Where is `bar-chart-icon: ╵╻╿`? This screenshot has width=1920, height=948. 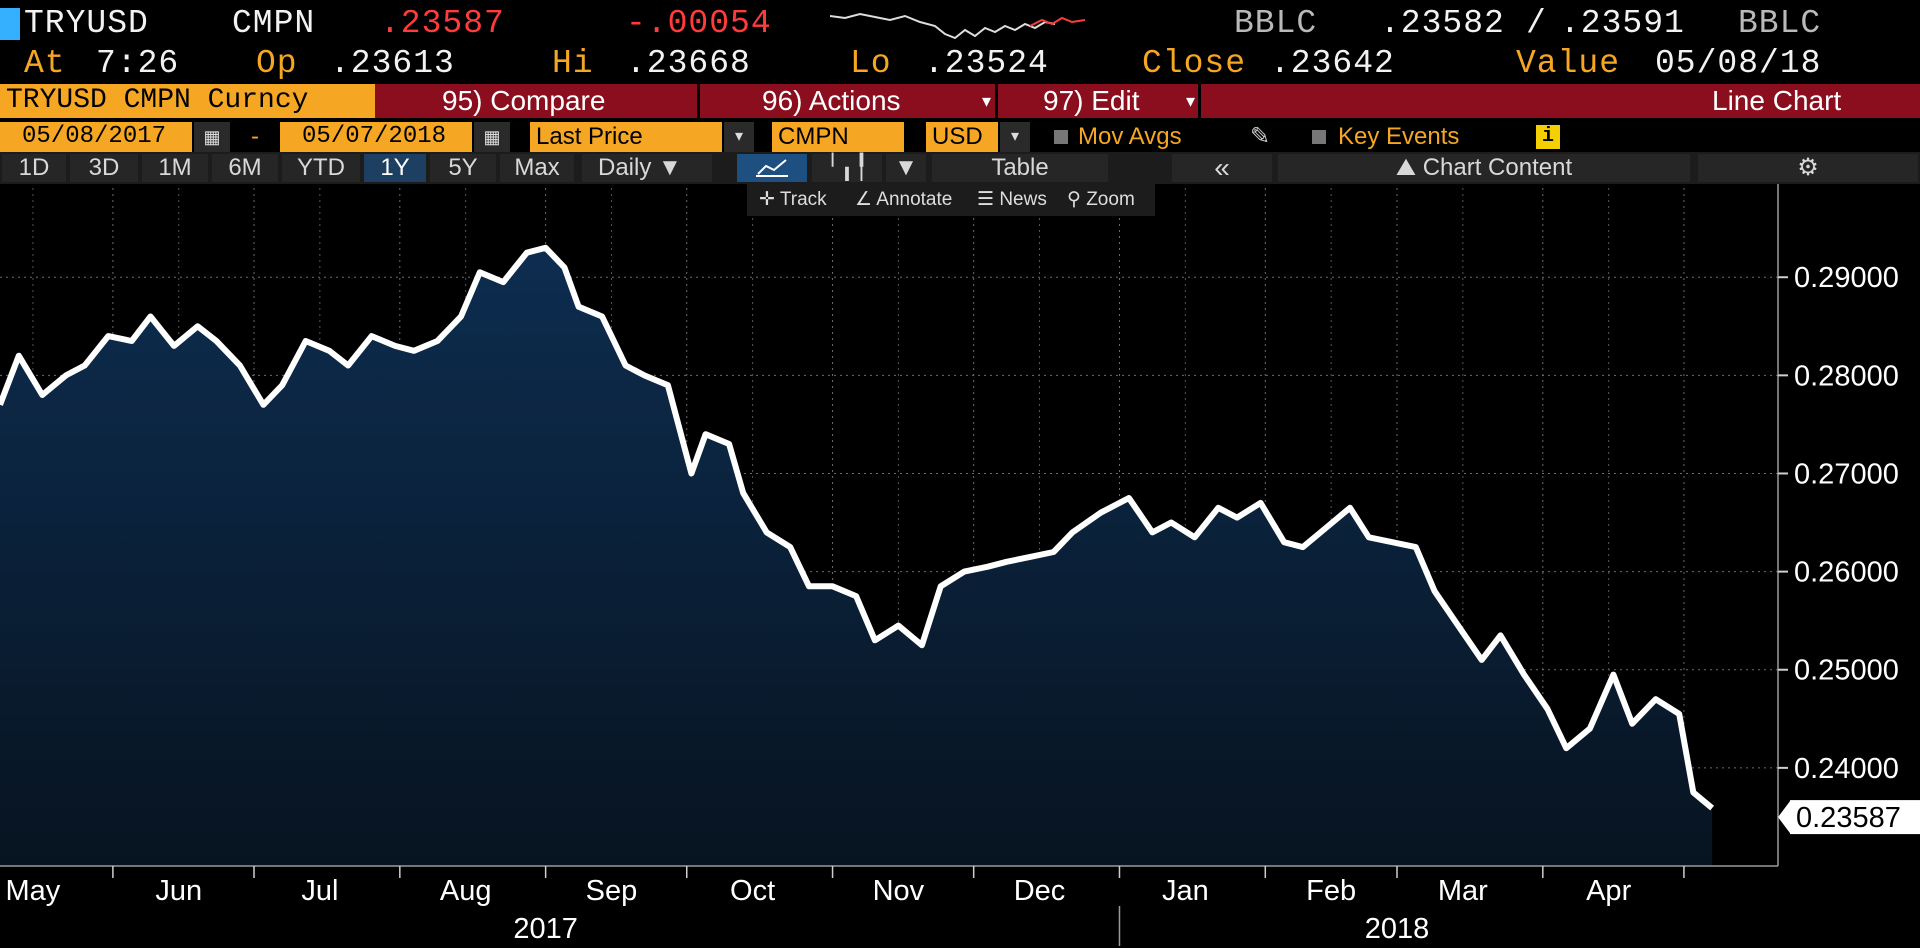 bar-chart-icon: ╵╻╿ is located at coordinates (847, 168).